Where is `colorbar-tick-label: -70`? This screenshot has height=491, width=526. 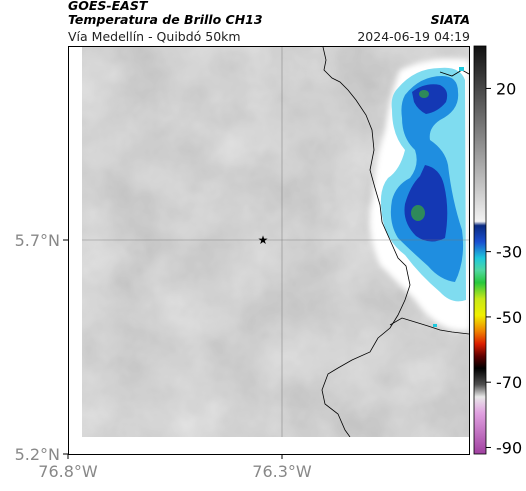
colorbar-tick-label: -70 is located at coordinates (509, 382).